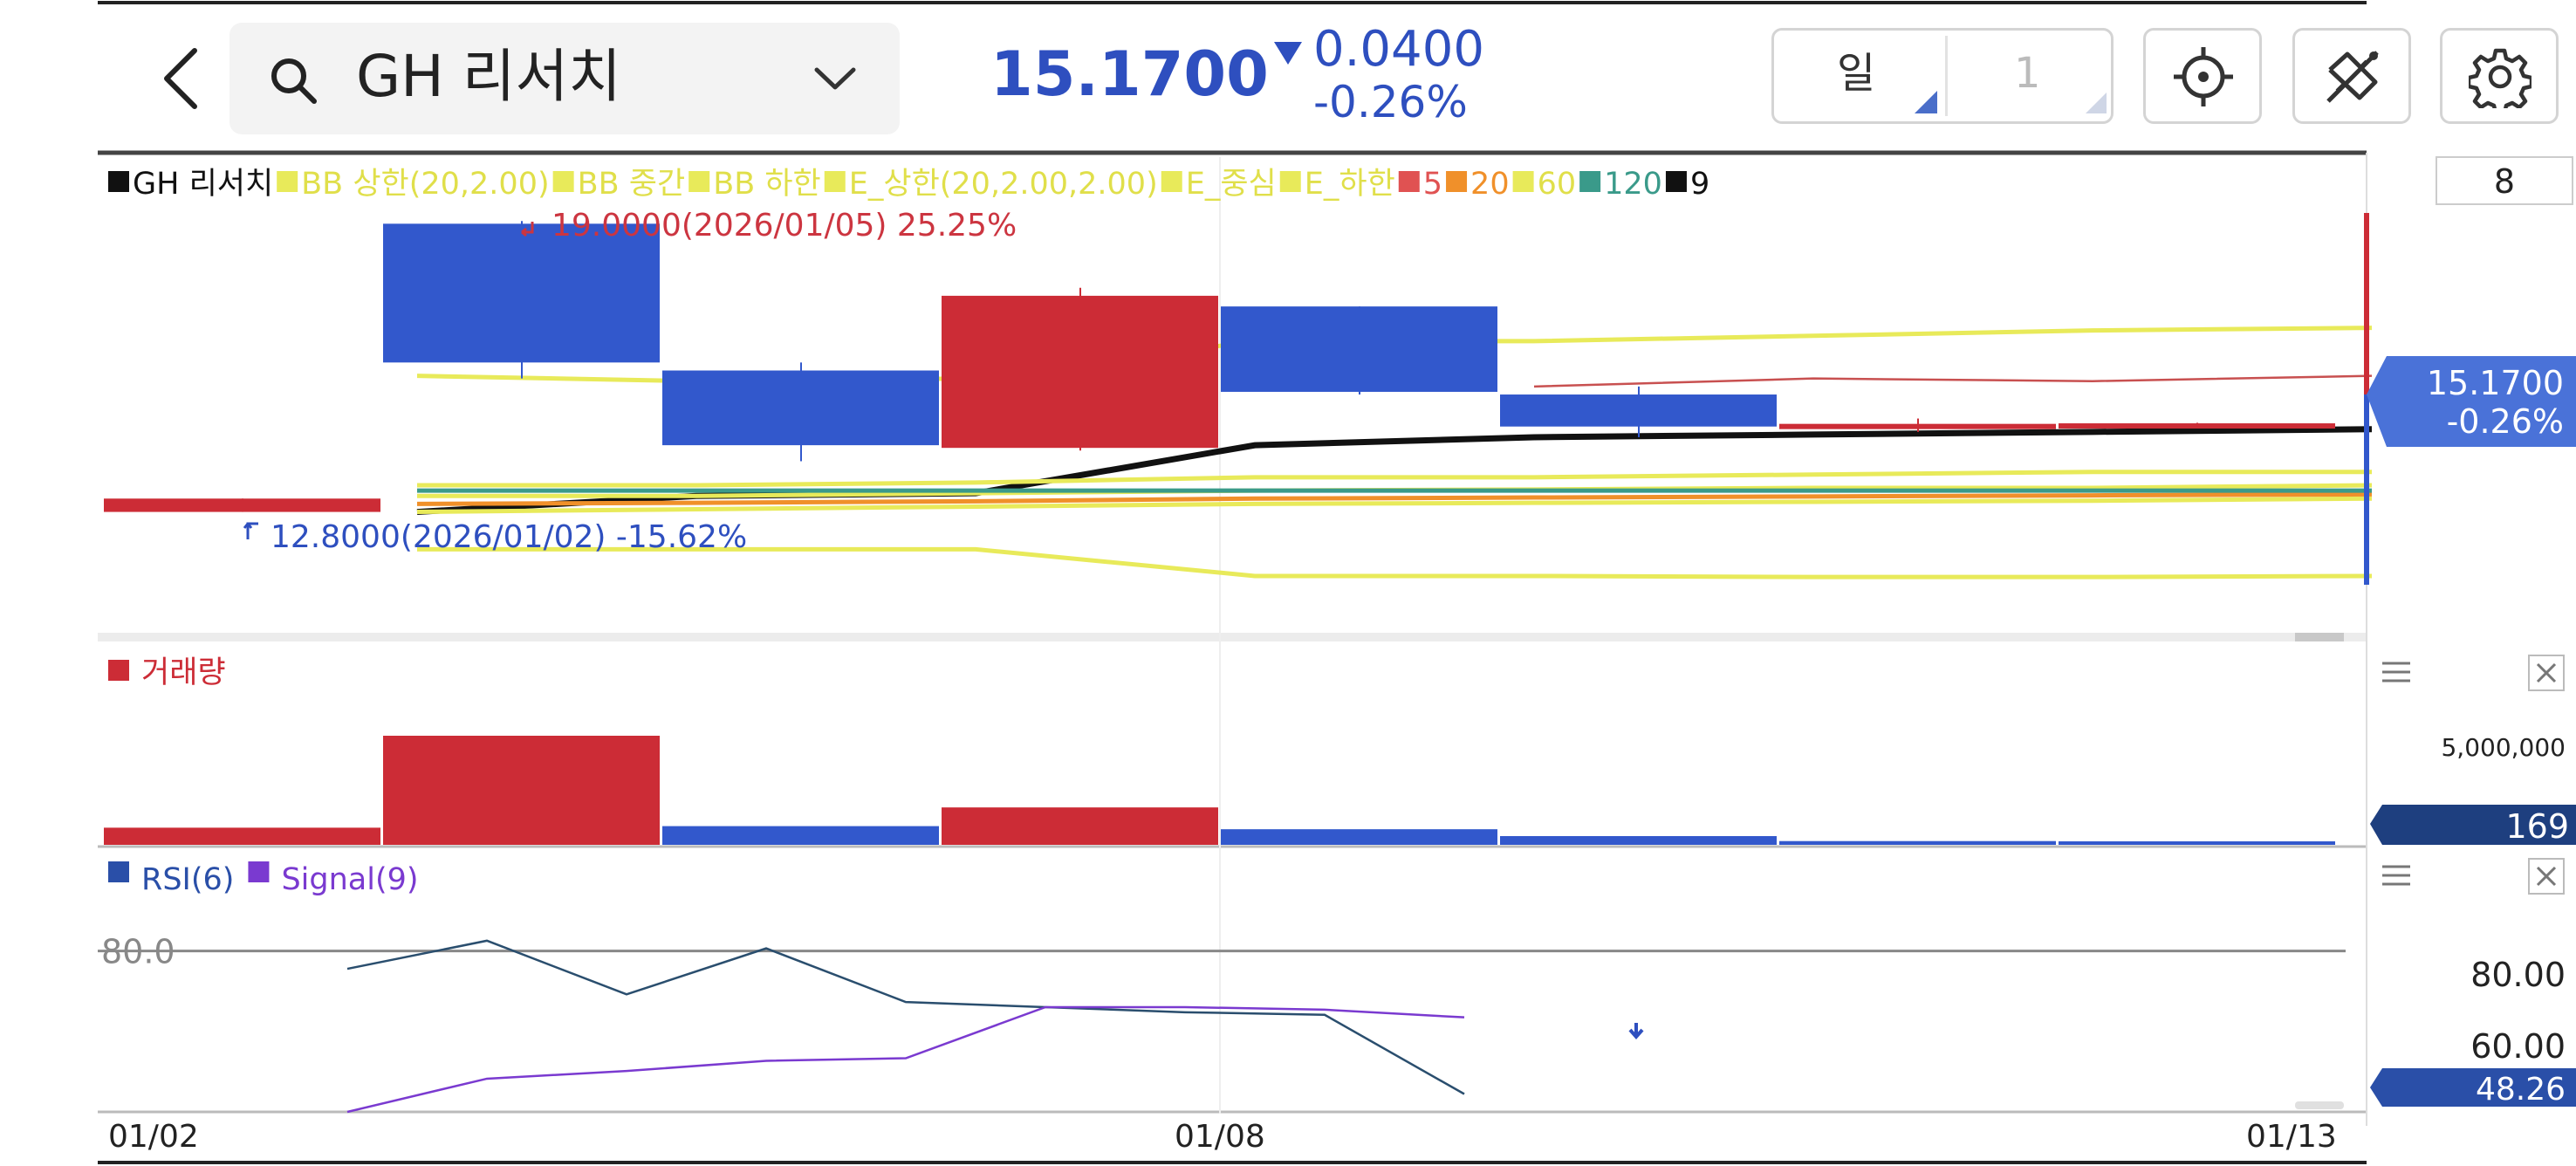 The height and width of the screenshot is (1166, 2576). What do you see at coordinates (2537, 826) in the screenshot?
I see `volume-current-label: 169` at bounding box center [2537, 826].